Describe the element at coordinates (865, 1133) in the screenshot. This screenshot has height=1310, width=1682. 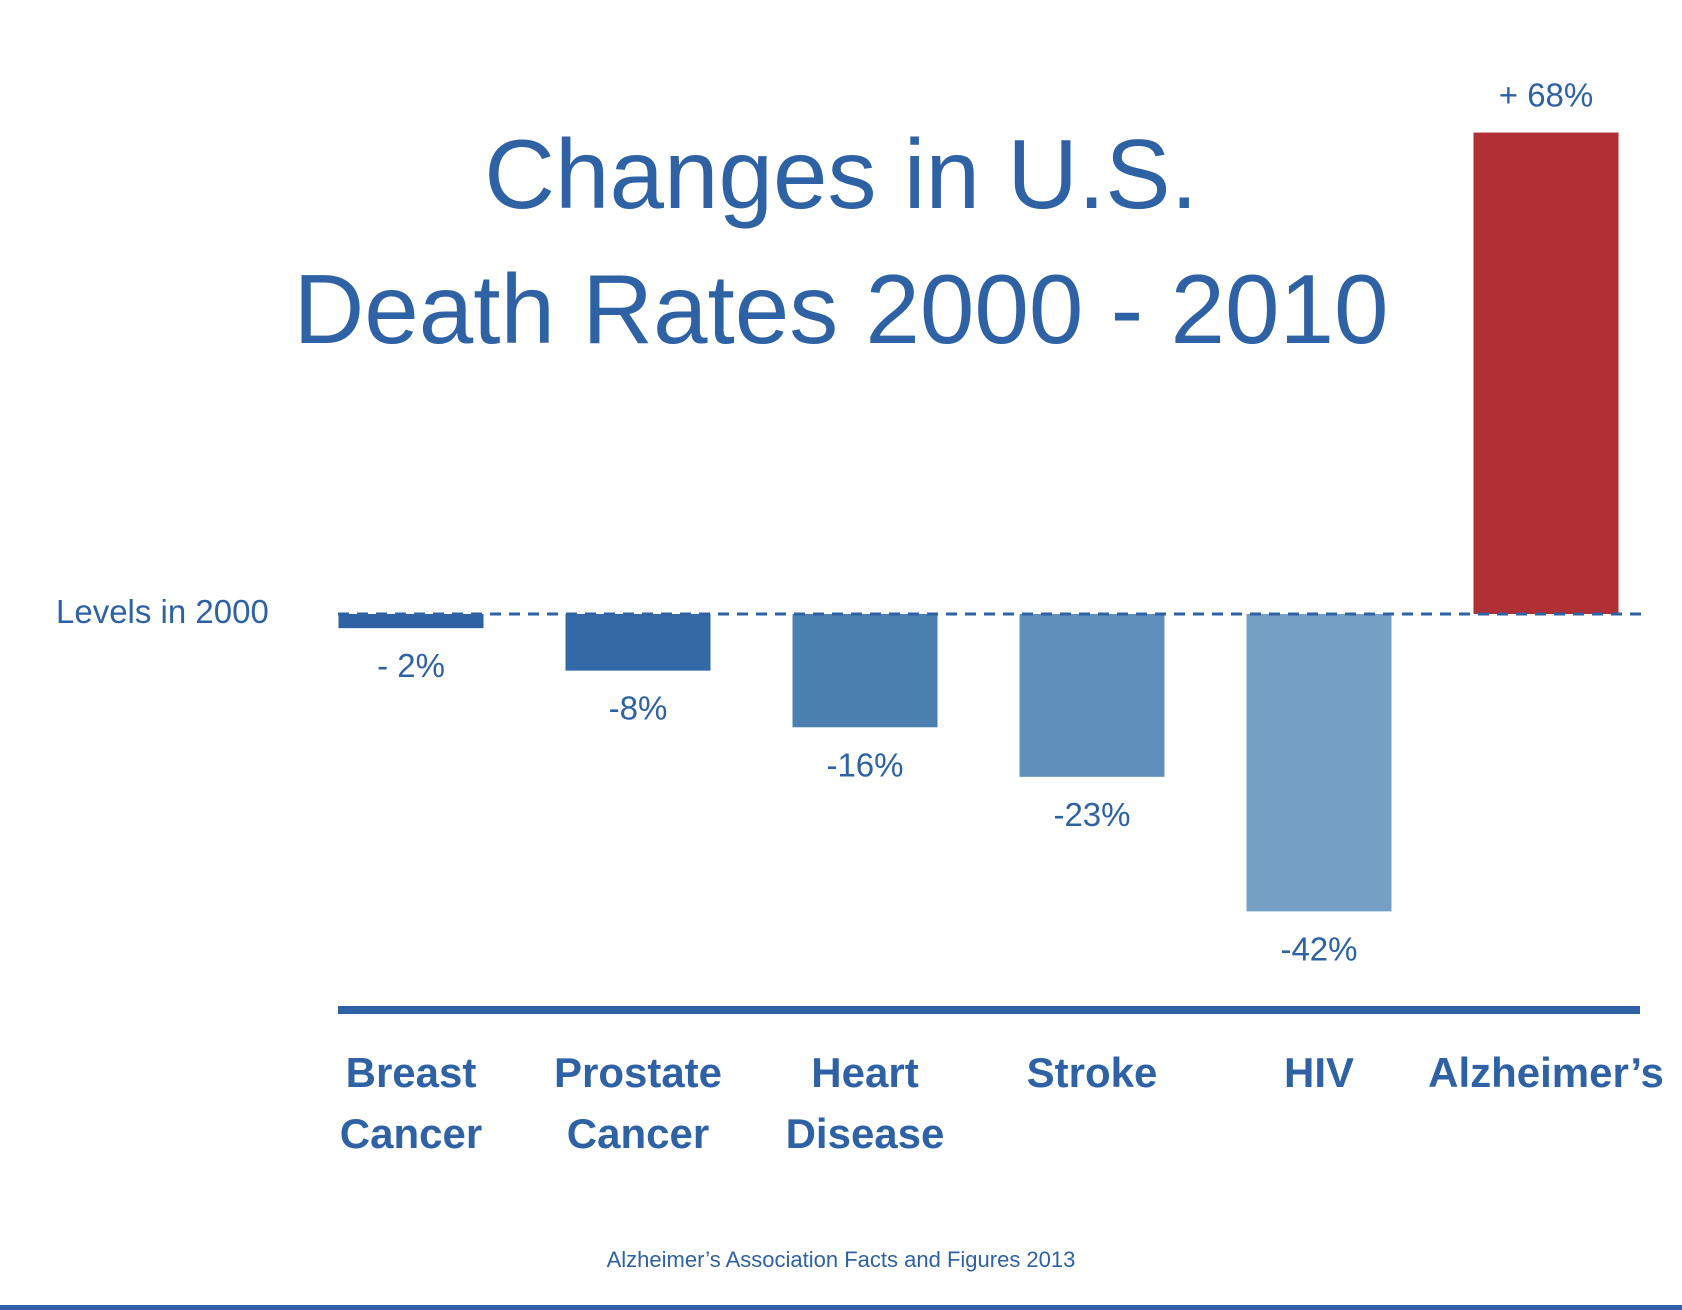
I see `category-label-2-line-1: Disease` at that location.